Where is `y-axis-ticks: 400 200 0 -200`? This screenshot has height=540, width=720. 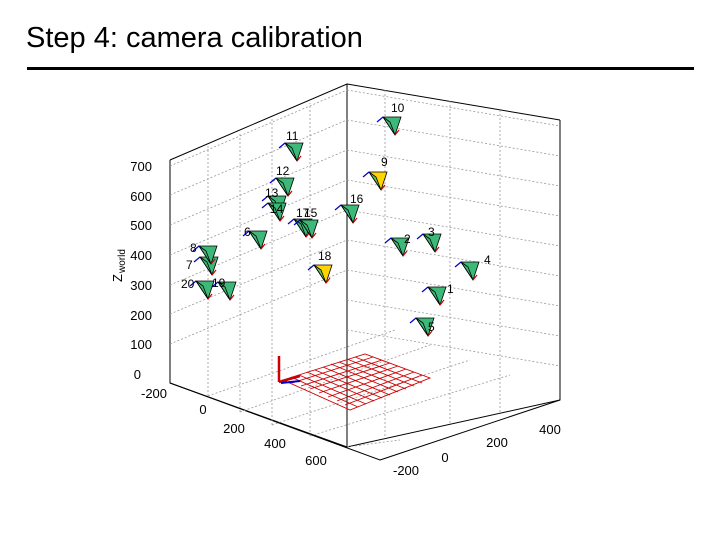 y-axis-ticks: 400 200 0 -200 is located at coordinates (477, 450).